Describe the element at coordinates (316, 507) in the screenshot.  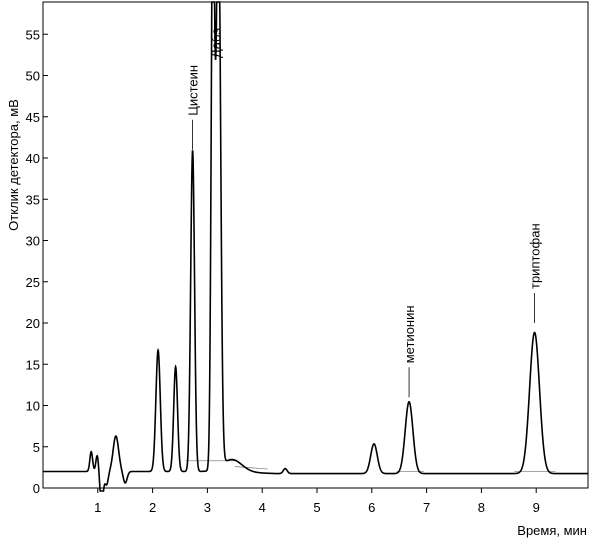
I see `x-tick-label: 5` at that location.